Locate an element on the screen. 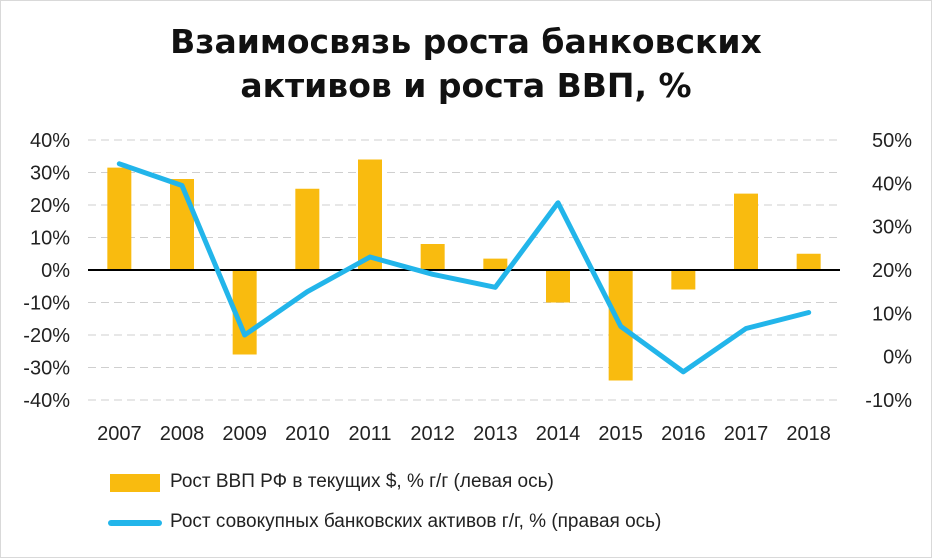  x-tick-label: 2013 is located at coordinates (495, 434).